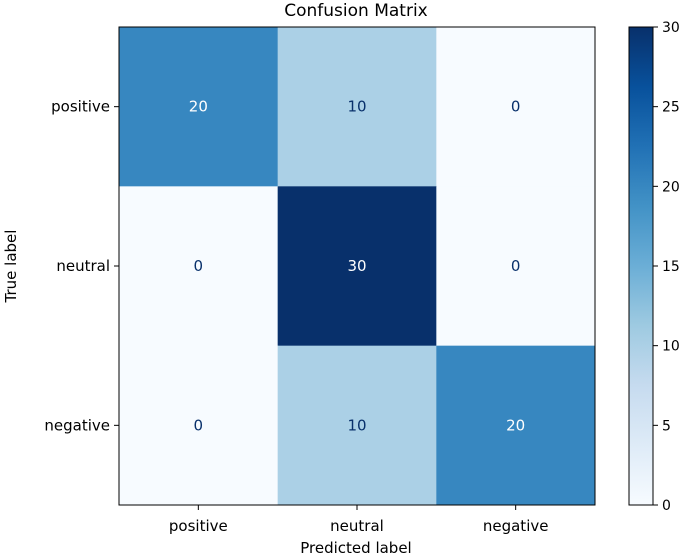 The image size is (685, 557). What do you see at coordinates (666, 426) in the screenshot?
I see `colorbar-tick-label-1: 5` at bounding box center [666, 426].